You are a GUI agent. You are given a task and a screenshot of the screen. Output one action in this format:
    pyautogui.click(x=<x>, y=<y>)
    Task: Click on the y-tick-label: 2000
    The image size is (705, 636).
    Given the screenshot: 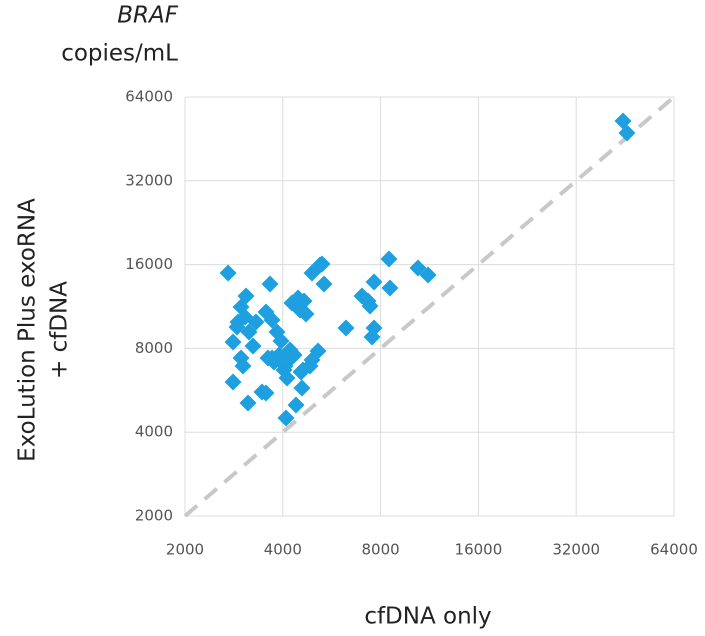 What is the action you would take?
    pyautogui.click(x=154, y=516)
    